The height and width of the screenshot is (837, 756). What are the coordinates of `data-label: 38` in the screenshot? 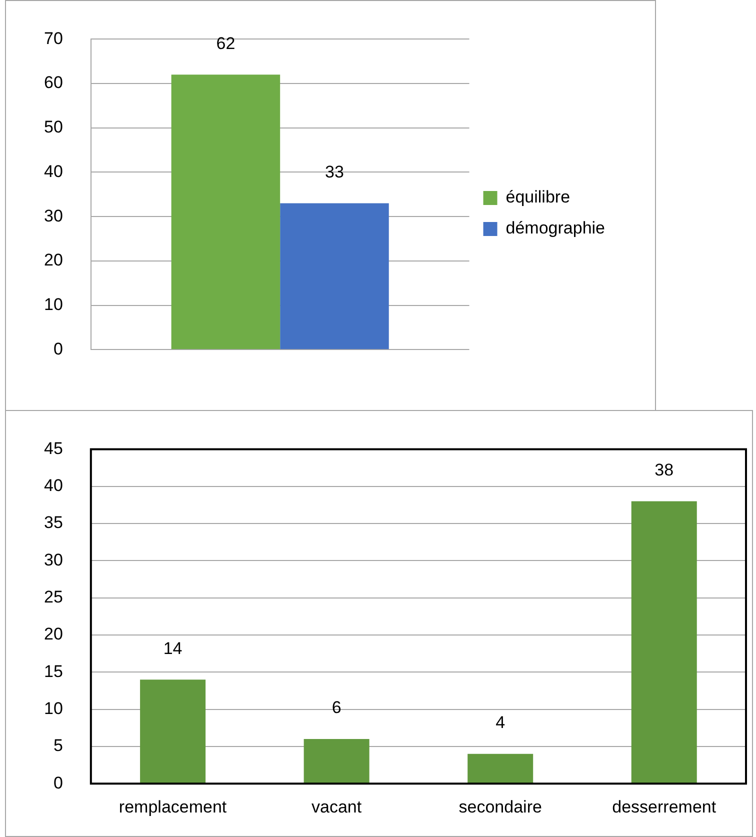 It's located at (664, 470).